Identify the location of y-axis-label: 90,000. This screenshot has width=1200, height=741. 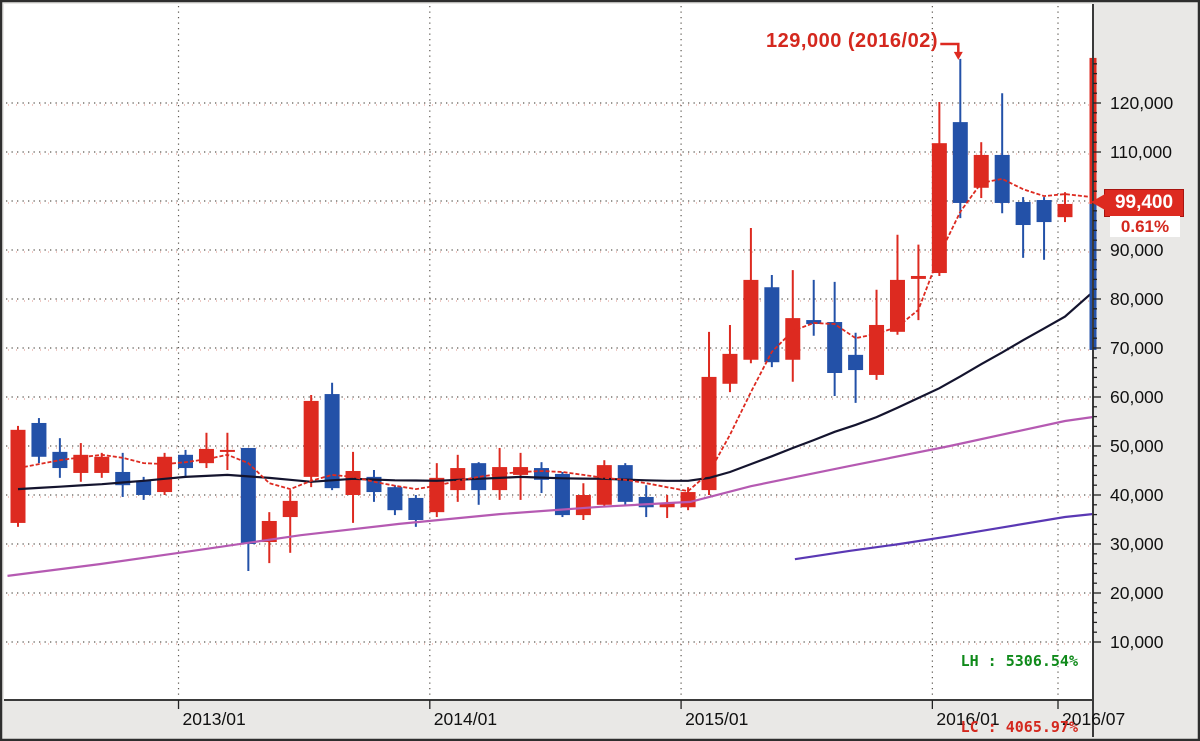
(1137, 250).